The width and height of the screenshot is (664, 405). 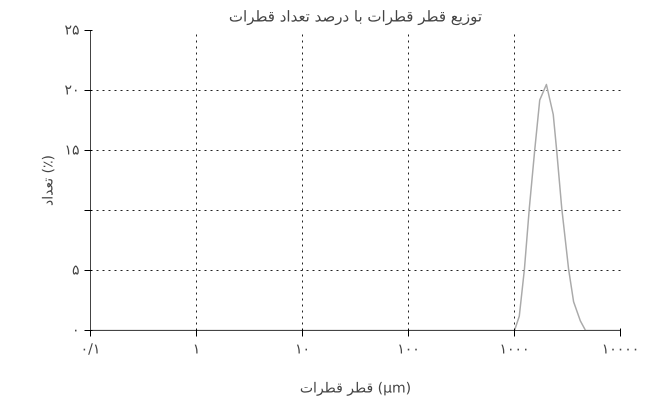 What do you see at coordinates (72, 150) in the screenshot?
I see `y-tick-label: ۱۵` at bounding box center [72, 150].